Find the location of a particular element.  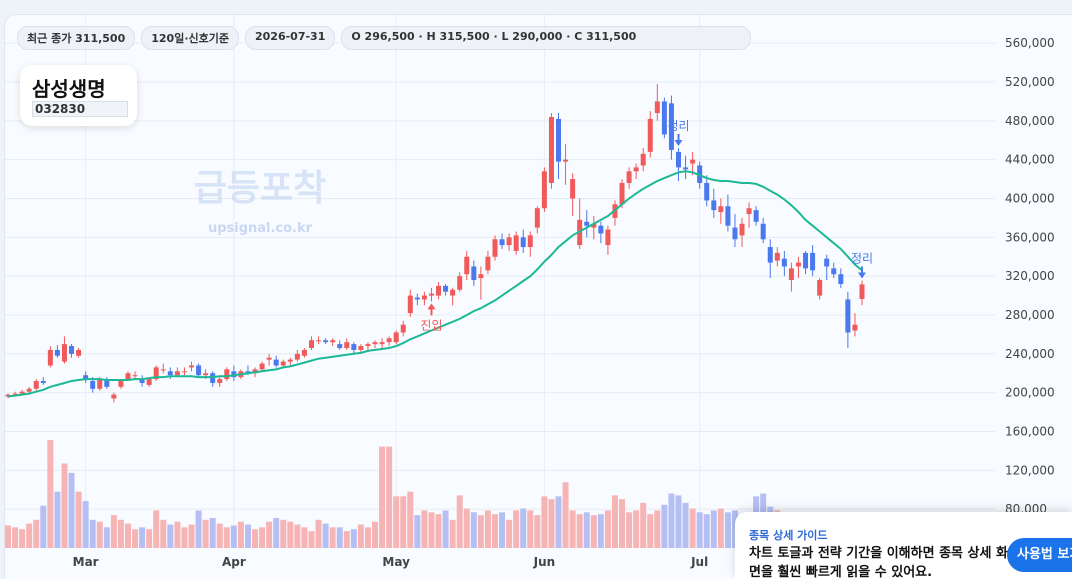

y-tick-label: 160,000 is located at coordinates (1030, 431).